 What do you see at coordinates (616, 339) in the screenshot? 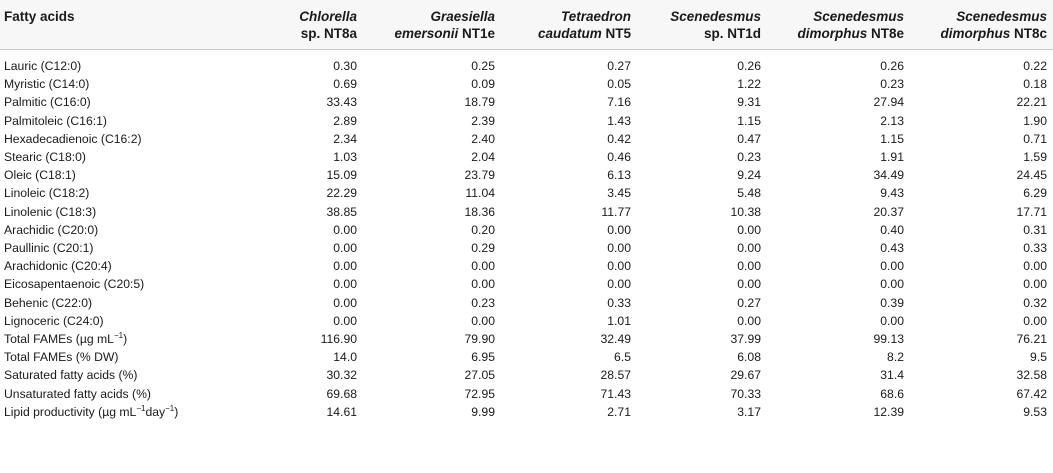
I see `table-cell: 32.49` at bounding box center [616, 339].